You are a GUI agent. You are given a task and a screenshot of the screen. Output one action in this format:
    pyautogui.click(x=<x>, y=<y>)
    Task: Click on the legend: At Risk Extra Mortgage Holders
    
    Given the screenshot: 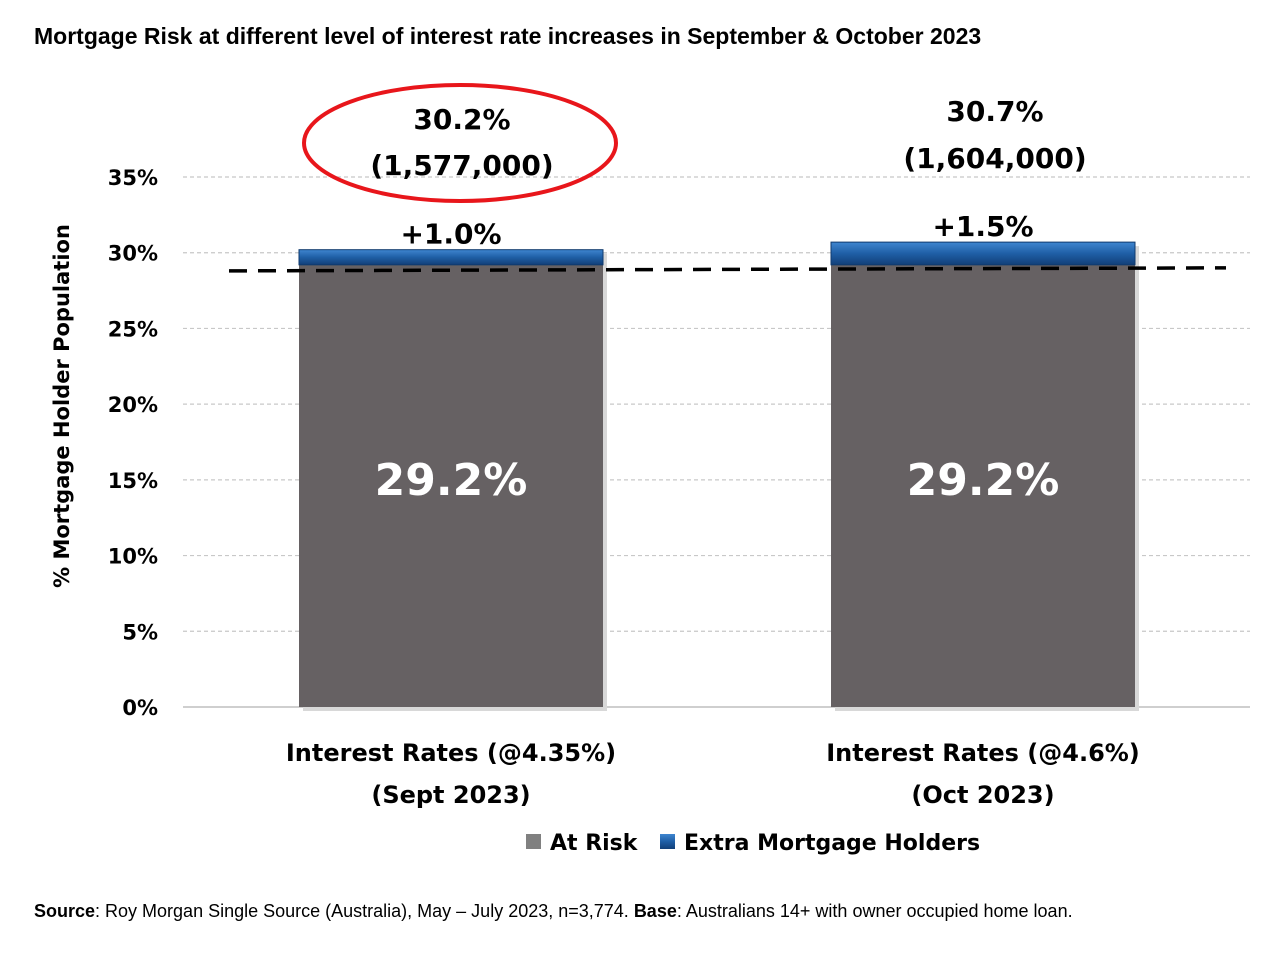 What is the action you would take?
    pyautogui.click(x=753, y=843)
    